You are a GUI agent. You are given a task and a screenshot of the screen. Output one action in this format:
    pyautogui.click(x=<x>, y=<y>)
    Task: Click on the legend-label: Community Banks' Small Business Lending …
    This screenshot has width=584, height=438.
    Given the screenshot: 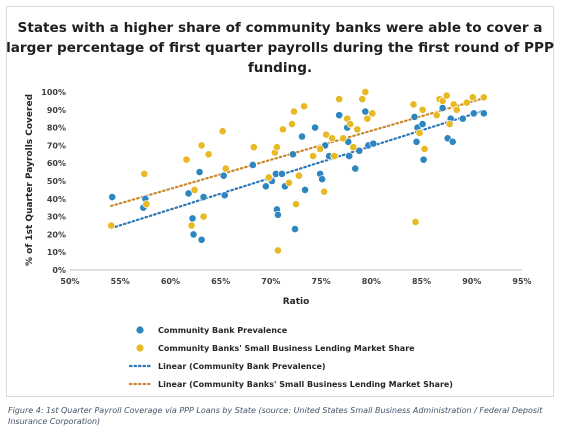 What is the action you would take?
    pyautogui.click(x=286, y=348)
    